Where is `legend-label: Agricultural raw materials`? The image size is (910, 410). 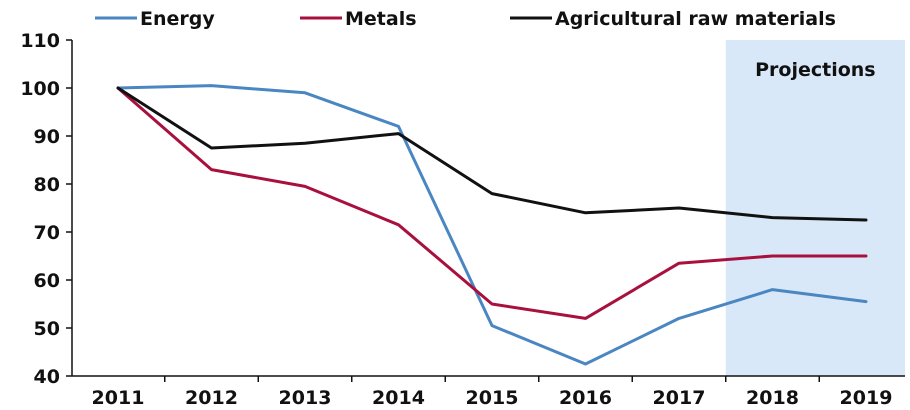 legend-label: Agricultural raw materials is located at coordinates (695, 19).